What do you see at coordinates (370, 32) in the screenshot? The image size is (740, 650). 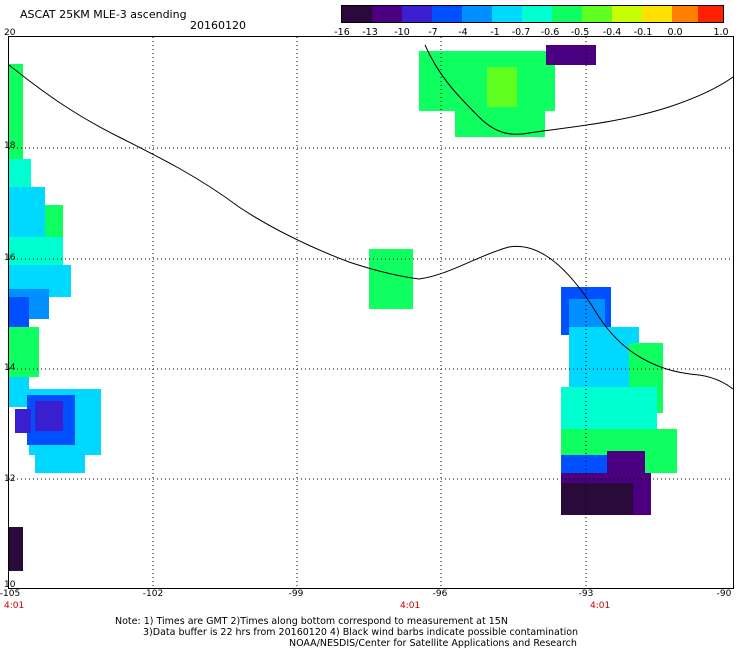 I see `scale-label: -13` at bounding box center [370, 32].